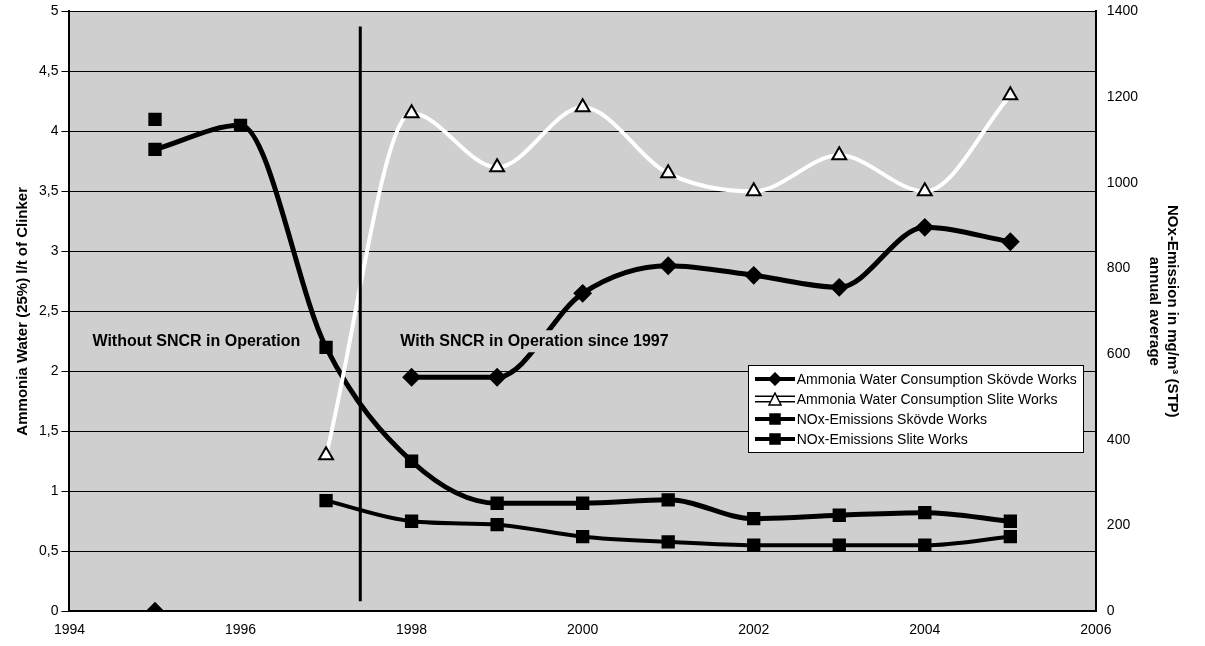 The height and width of the screenshot is (646, 1205). What do you see at coordinates (892, 419) in the screenshot?
I see `legend-label: NOx-Emissions Skövde Works` at bounding box center [892, 419].